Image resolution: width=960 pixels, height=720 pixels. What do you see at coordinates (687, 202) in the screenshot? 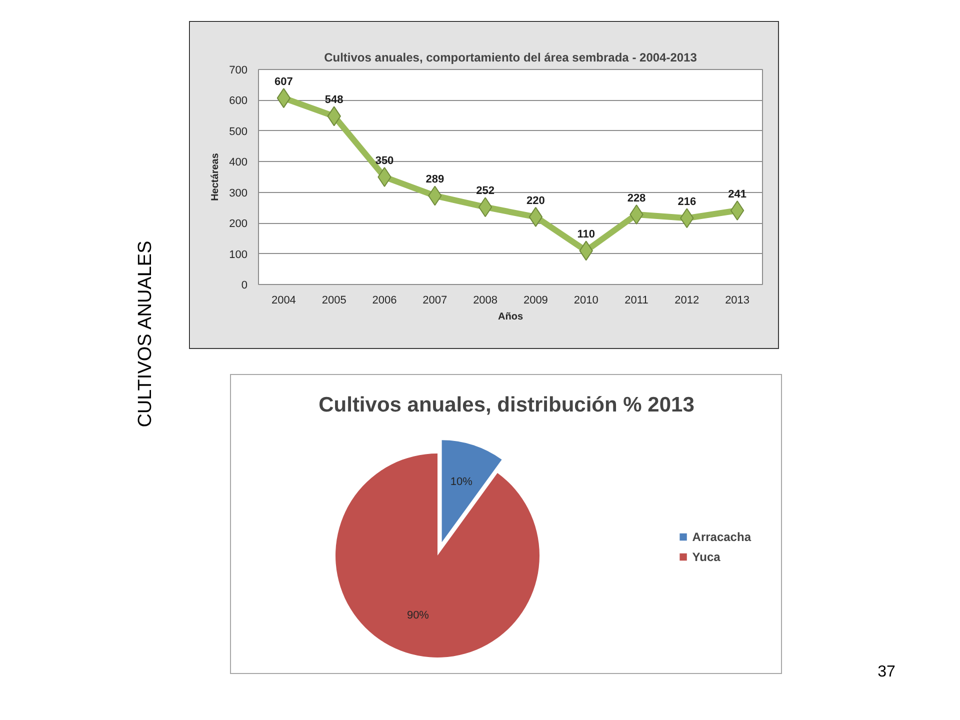
I see `data-label: 216` at bounding box center [687, 202].